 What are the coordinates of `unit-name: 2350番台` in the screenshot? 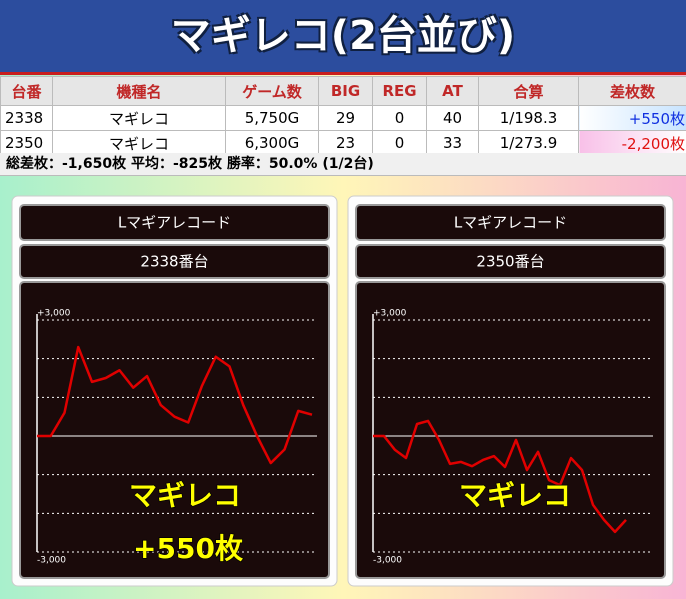 It's located at (510, 262).